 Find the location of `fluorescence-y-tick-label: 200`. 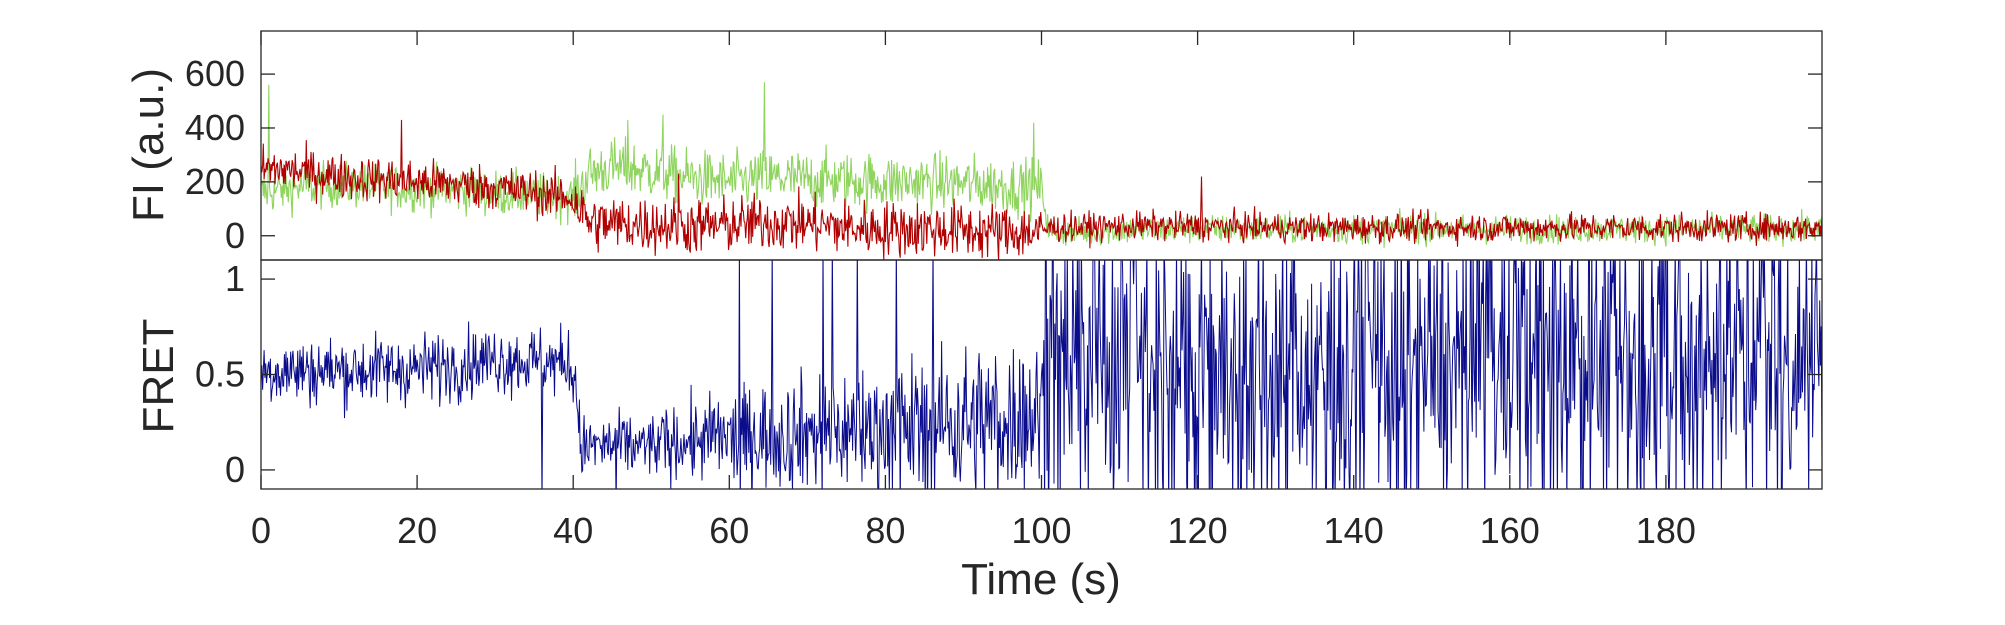

fluorescence-y-tick-label: 200 is located at coordinates (215, 181).